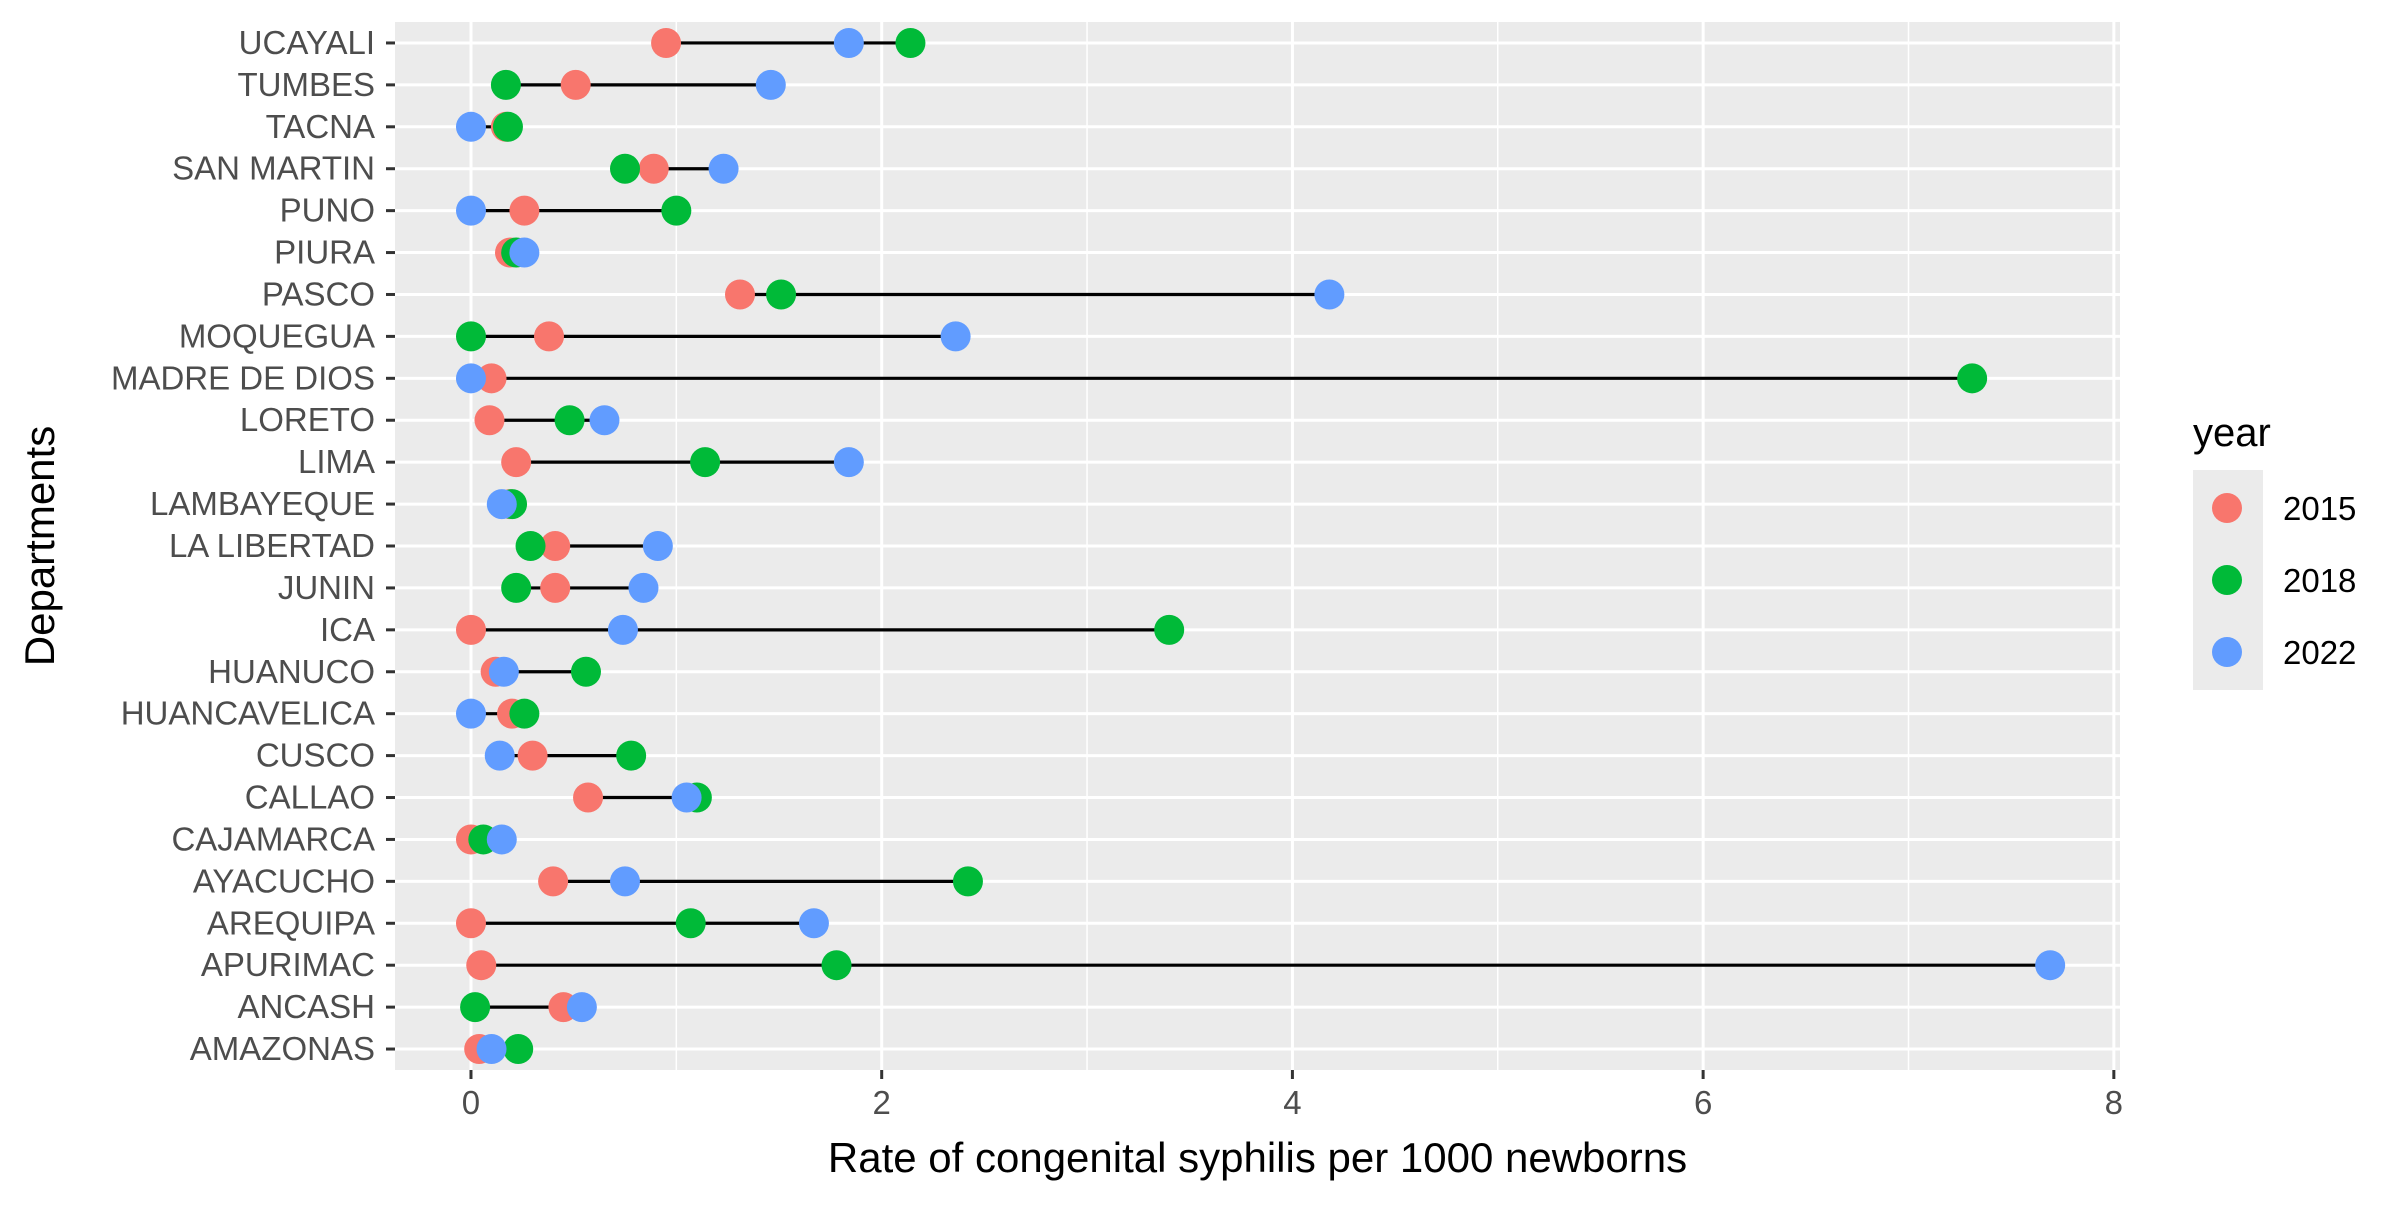 This screenshot has width=2400, height=1205. Describe the element at coordinates (326, 587) in the screenshot. I see `y-tick-label: JUNIN` at that location.